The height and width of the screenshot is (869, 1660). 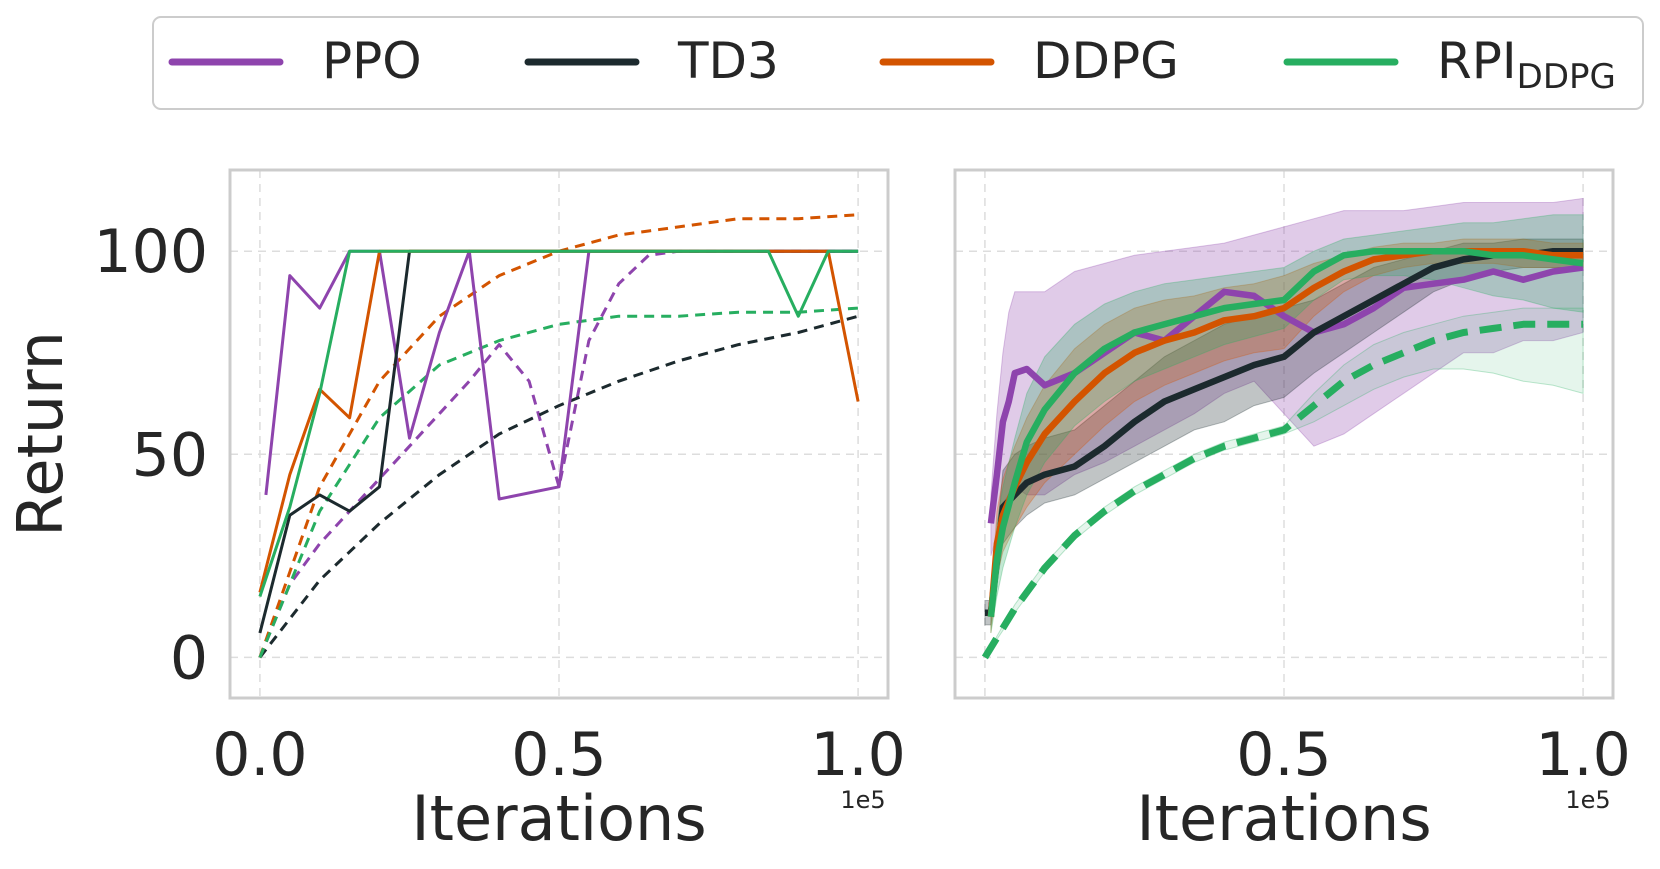 I want to click on legend-label-ppo: PPO, so click(x=372, y=61).